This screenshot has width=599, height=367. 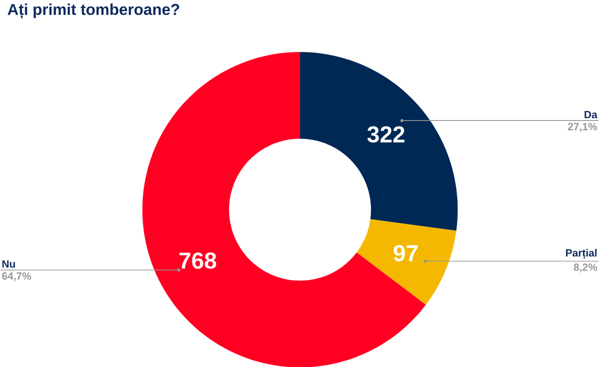 I want to click on data-label: 322, so click(x=385, y=134).